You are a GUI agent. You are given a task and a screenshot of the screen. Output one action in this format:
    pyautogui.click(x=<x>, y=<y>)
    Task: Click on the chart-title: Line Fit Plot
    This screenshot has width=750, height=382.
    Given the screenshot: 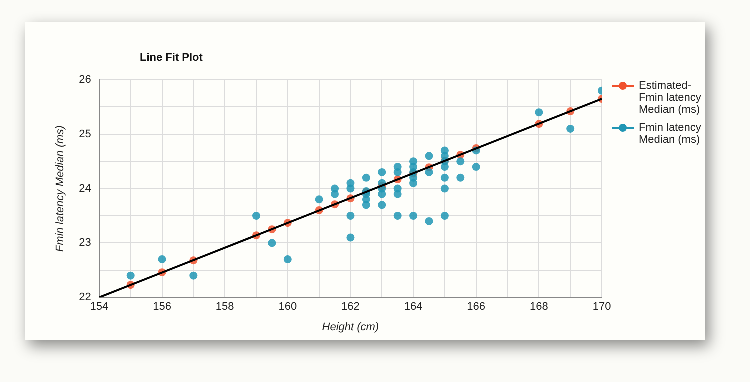 What is the action you would take?
    pyautogui.click(x=172, y=58)
    